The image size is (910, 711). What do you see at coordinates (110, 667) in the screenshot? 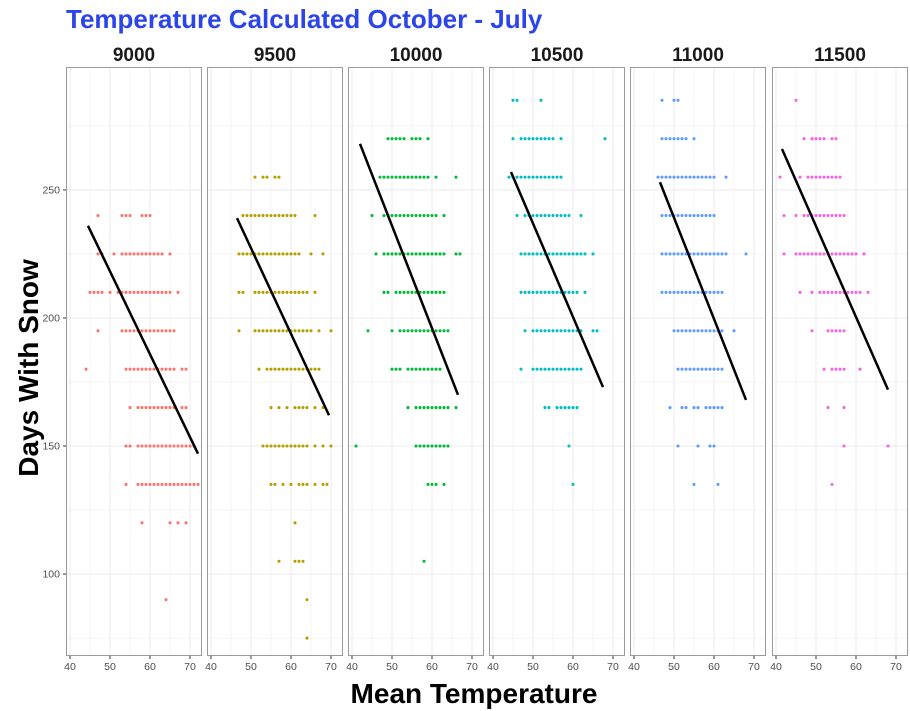
I see `x-tick-label: 50` at bounding box center [110, 667].